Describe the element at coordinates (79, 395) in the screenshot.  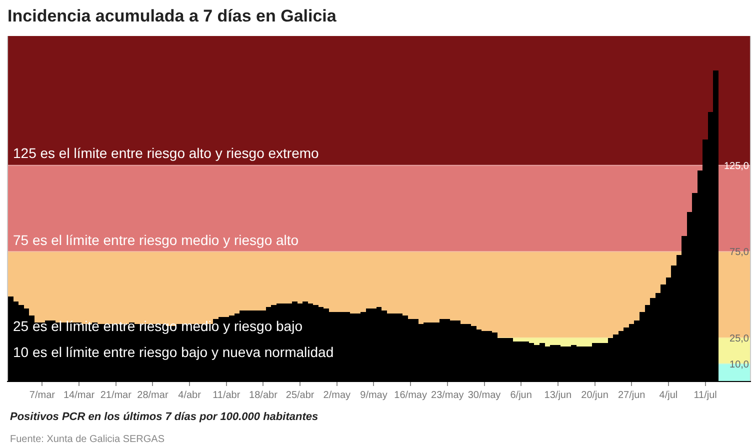
I see `x-tick-label: 14/mar` at that location.